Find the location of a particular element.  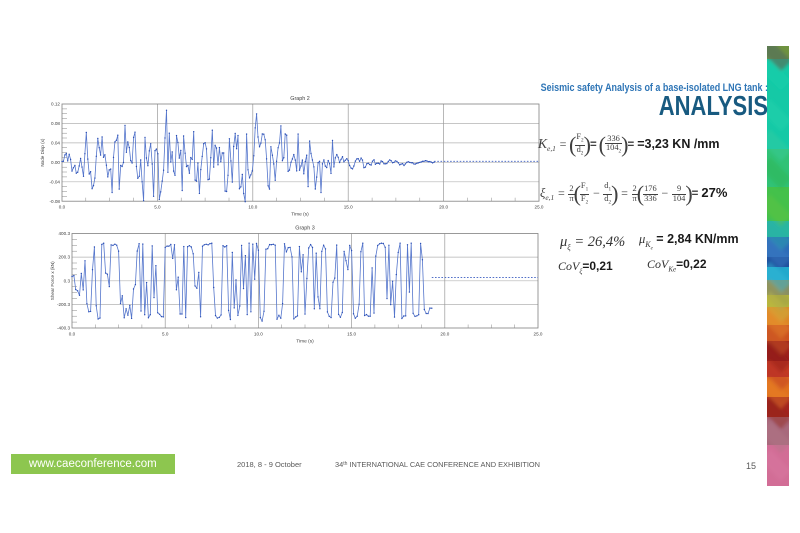

svg-text: -0.08 is located at coordinates (55, 201).